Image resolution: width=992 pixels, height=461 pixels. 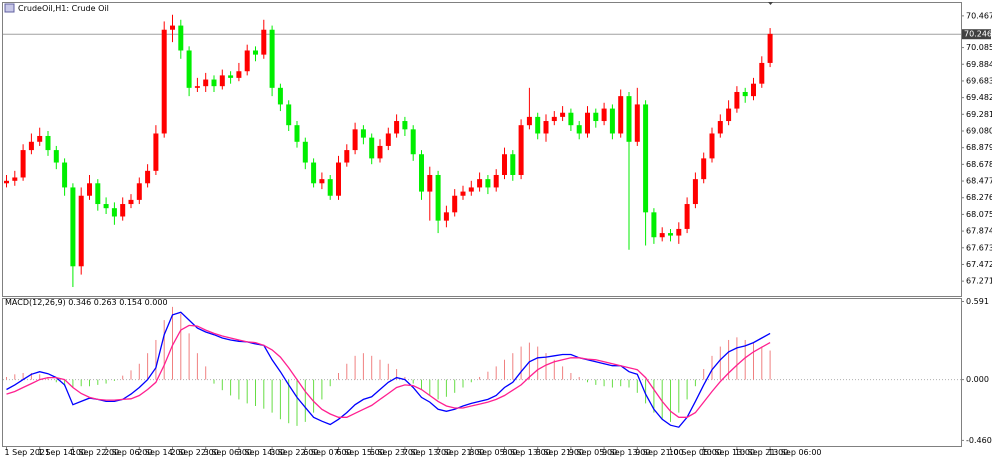 What do you see at coordinates (761, 452) in the screenshot?
I see `x-tick-label: 10 Sep 21:00` at bounding box center [761, 452].